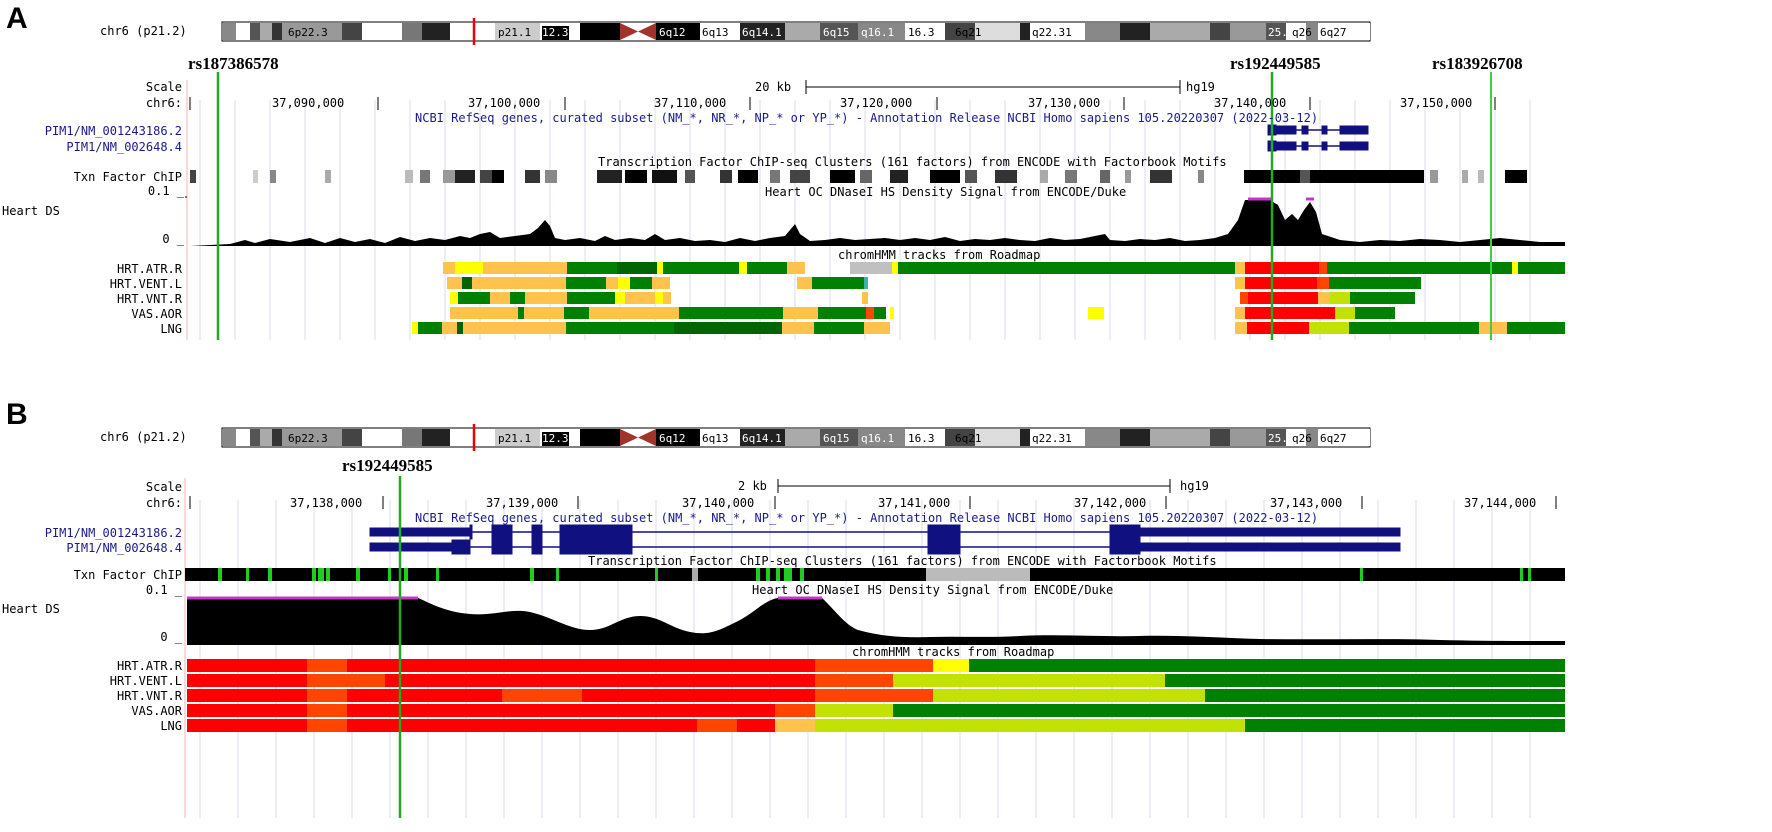 Image resolution: width=1772 pixels, height=832 pixels. I want to click on axis-tick-label: 37,144,000, so click(1500, 503).